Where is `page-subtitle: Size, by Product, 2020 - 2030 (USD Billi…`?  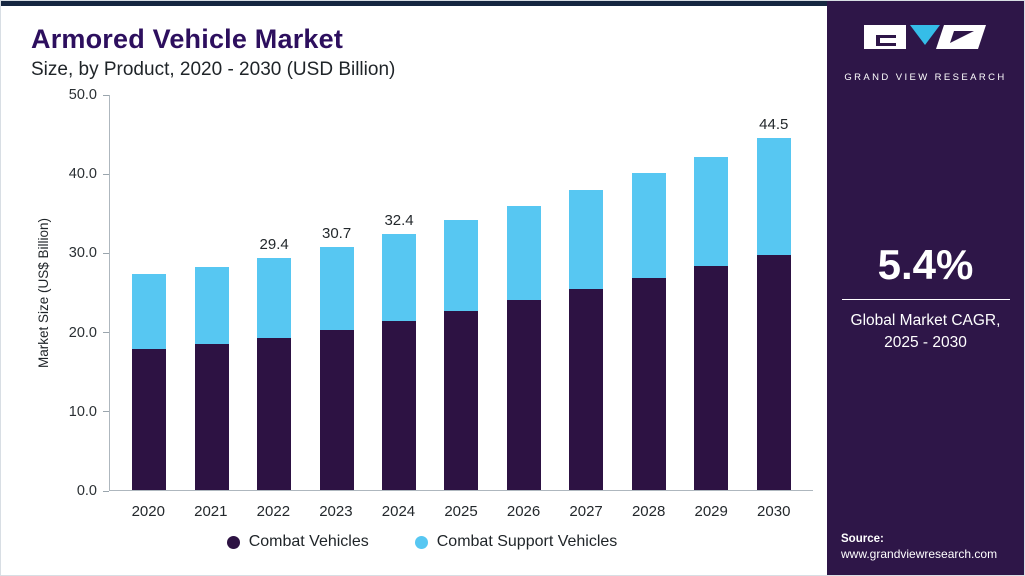 page-subtitle: Size, by Product, 2020 - 2030 (USD Billi… is located at coordinates (213, 69).